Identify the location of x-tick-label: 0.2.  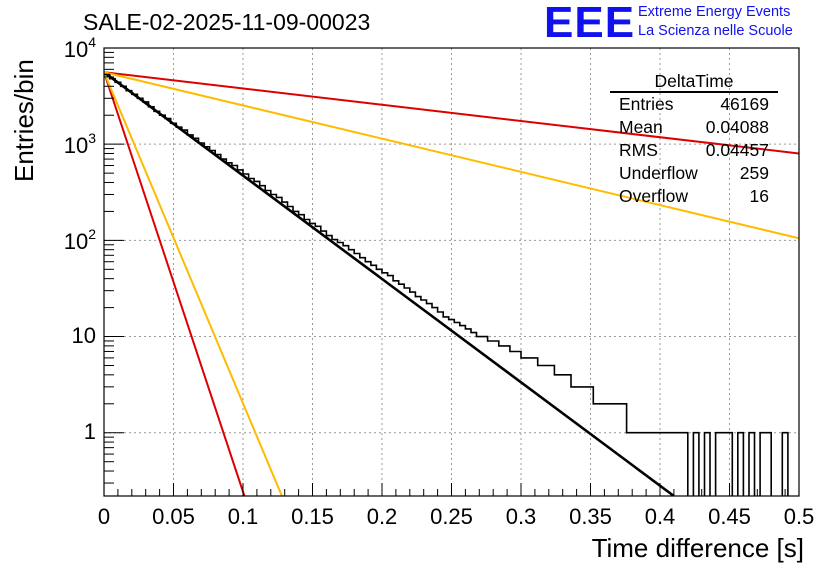
(382, 516).